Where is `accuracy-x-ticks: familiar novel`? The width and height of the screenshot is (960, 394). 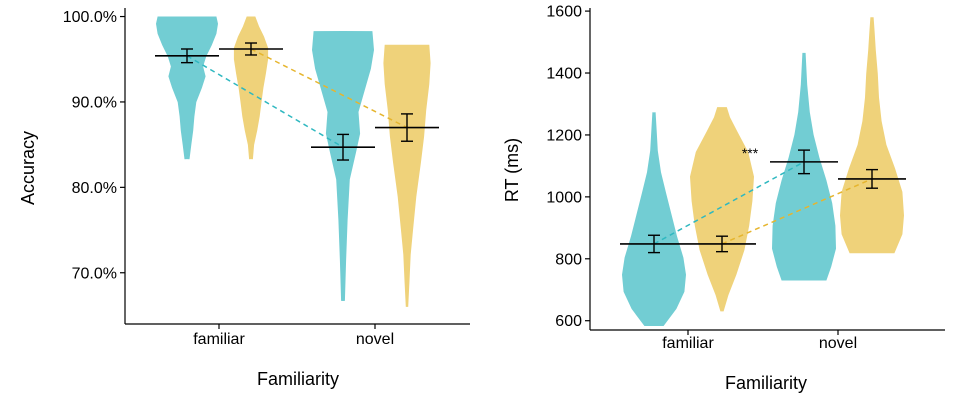
accuracy-x-ticks: familiar novel is located at coordinates (293, 336).